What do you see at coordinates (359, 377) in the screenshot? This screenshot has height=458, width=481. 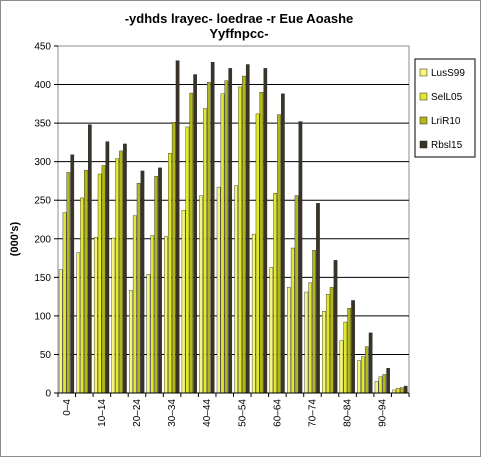 I see `bar-LusS99-85–89` at bounding box center [359, 377].